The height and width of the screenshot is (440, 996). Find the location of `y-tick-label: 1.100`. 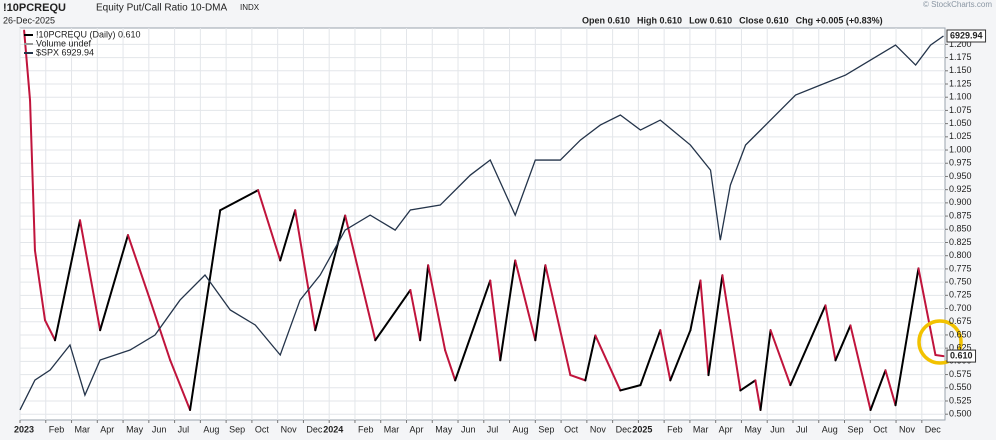

y-tick-label: 1.100 is located at coordinates (960, 97).